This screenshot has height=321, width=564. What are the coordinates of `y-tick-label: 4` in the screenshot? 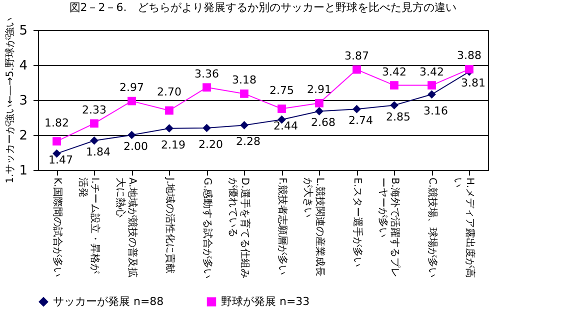 It's located at (23, 66).